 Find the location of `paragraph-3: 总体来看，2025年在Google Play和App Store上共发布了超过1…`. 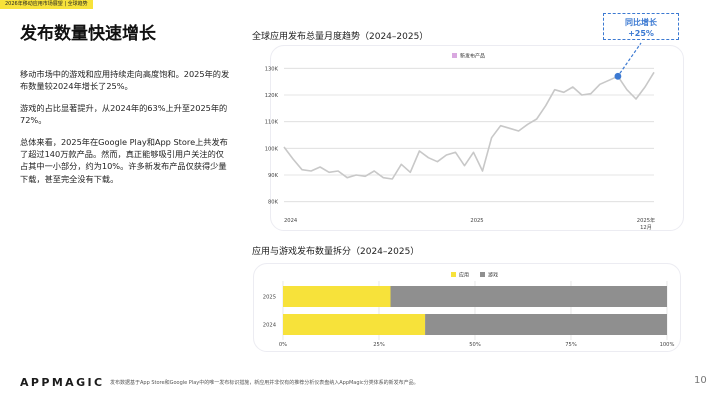

paragraph-3: 总体来看，2025年在Google Play和App Store上共发布了超过1… is located at coordinates (124, 160).